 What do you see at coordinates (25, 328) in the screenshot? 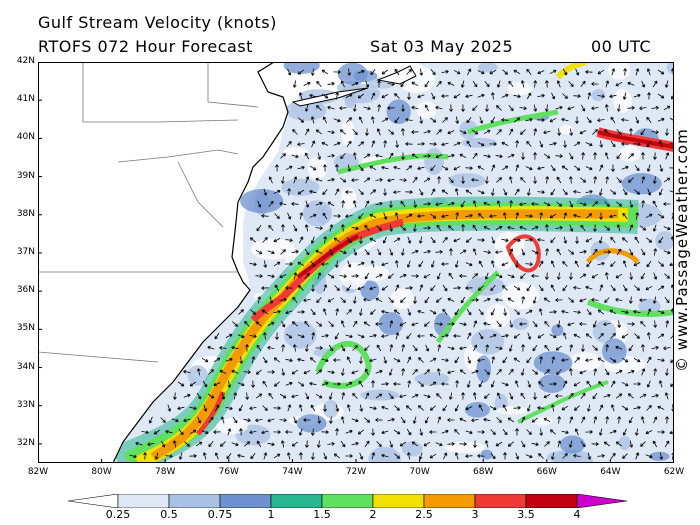
I see `lat-label: 35N` at bounding box center [25, 328].